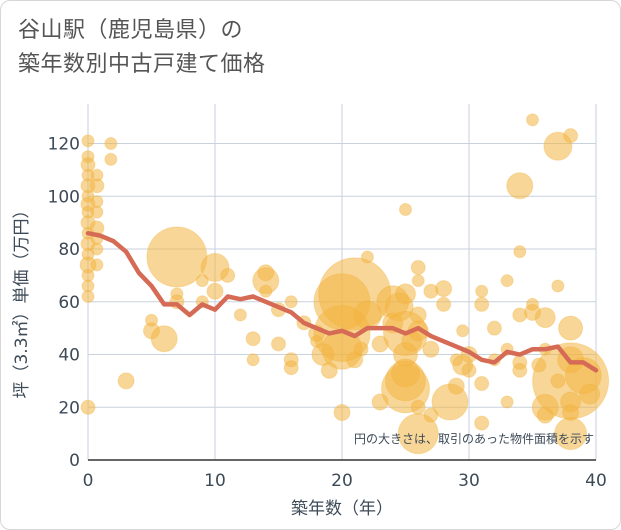 Image resolution: width=621 pixels, height=530 pixels. What do you see at coordinates (69, 356) in the screenshot?
I see `y-tick-label: 40` at bounding box center [69, 356].